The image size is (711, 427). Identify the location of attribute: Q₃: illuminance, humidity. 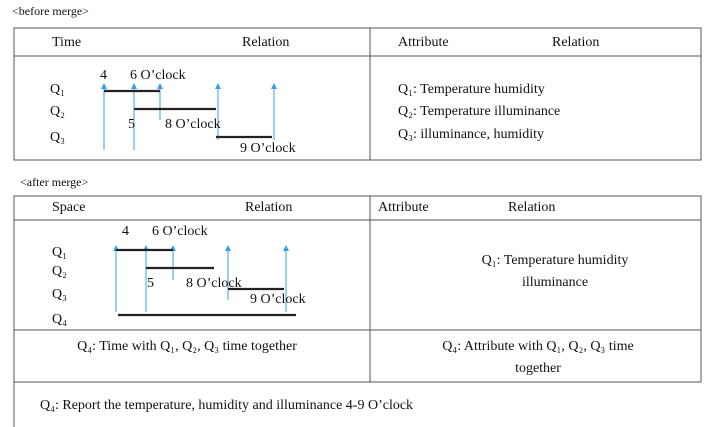
(471, 134).